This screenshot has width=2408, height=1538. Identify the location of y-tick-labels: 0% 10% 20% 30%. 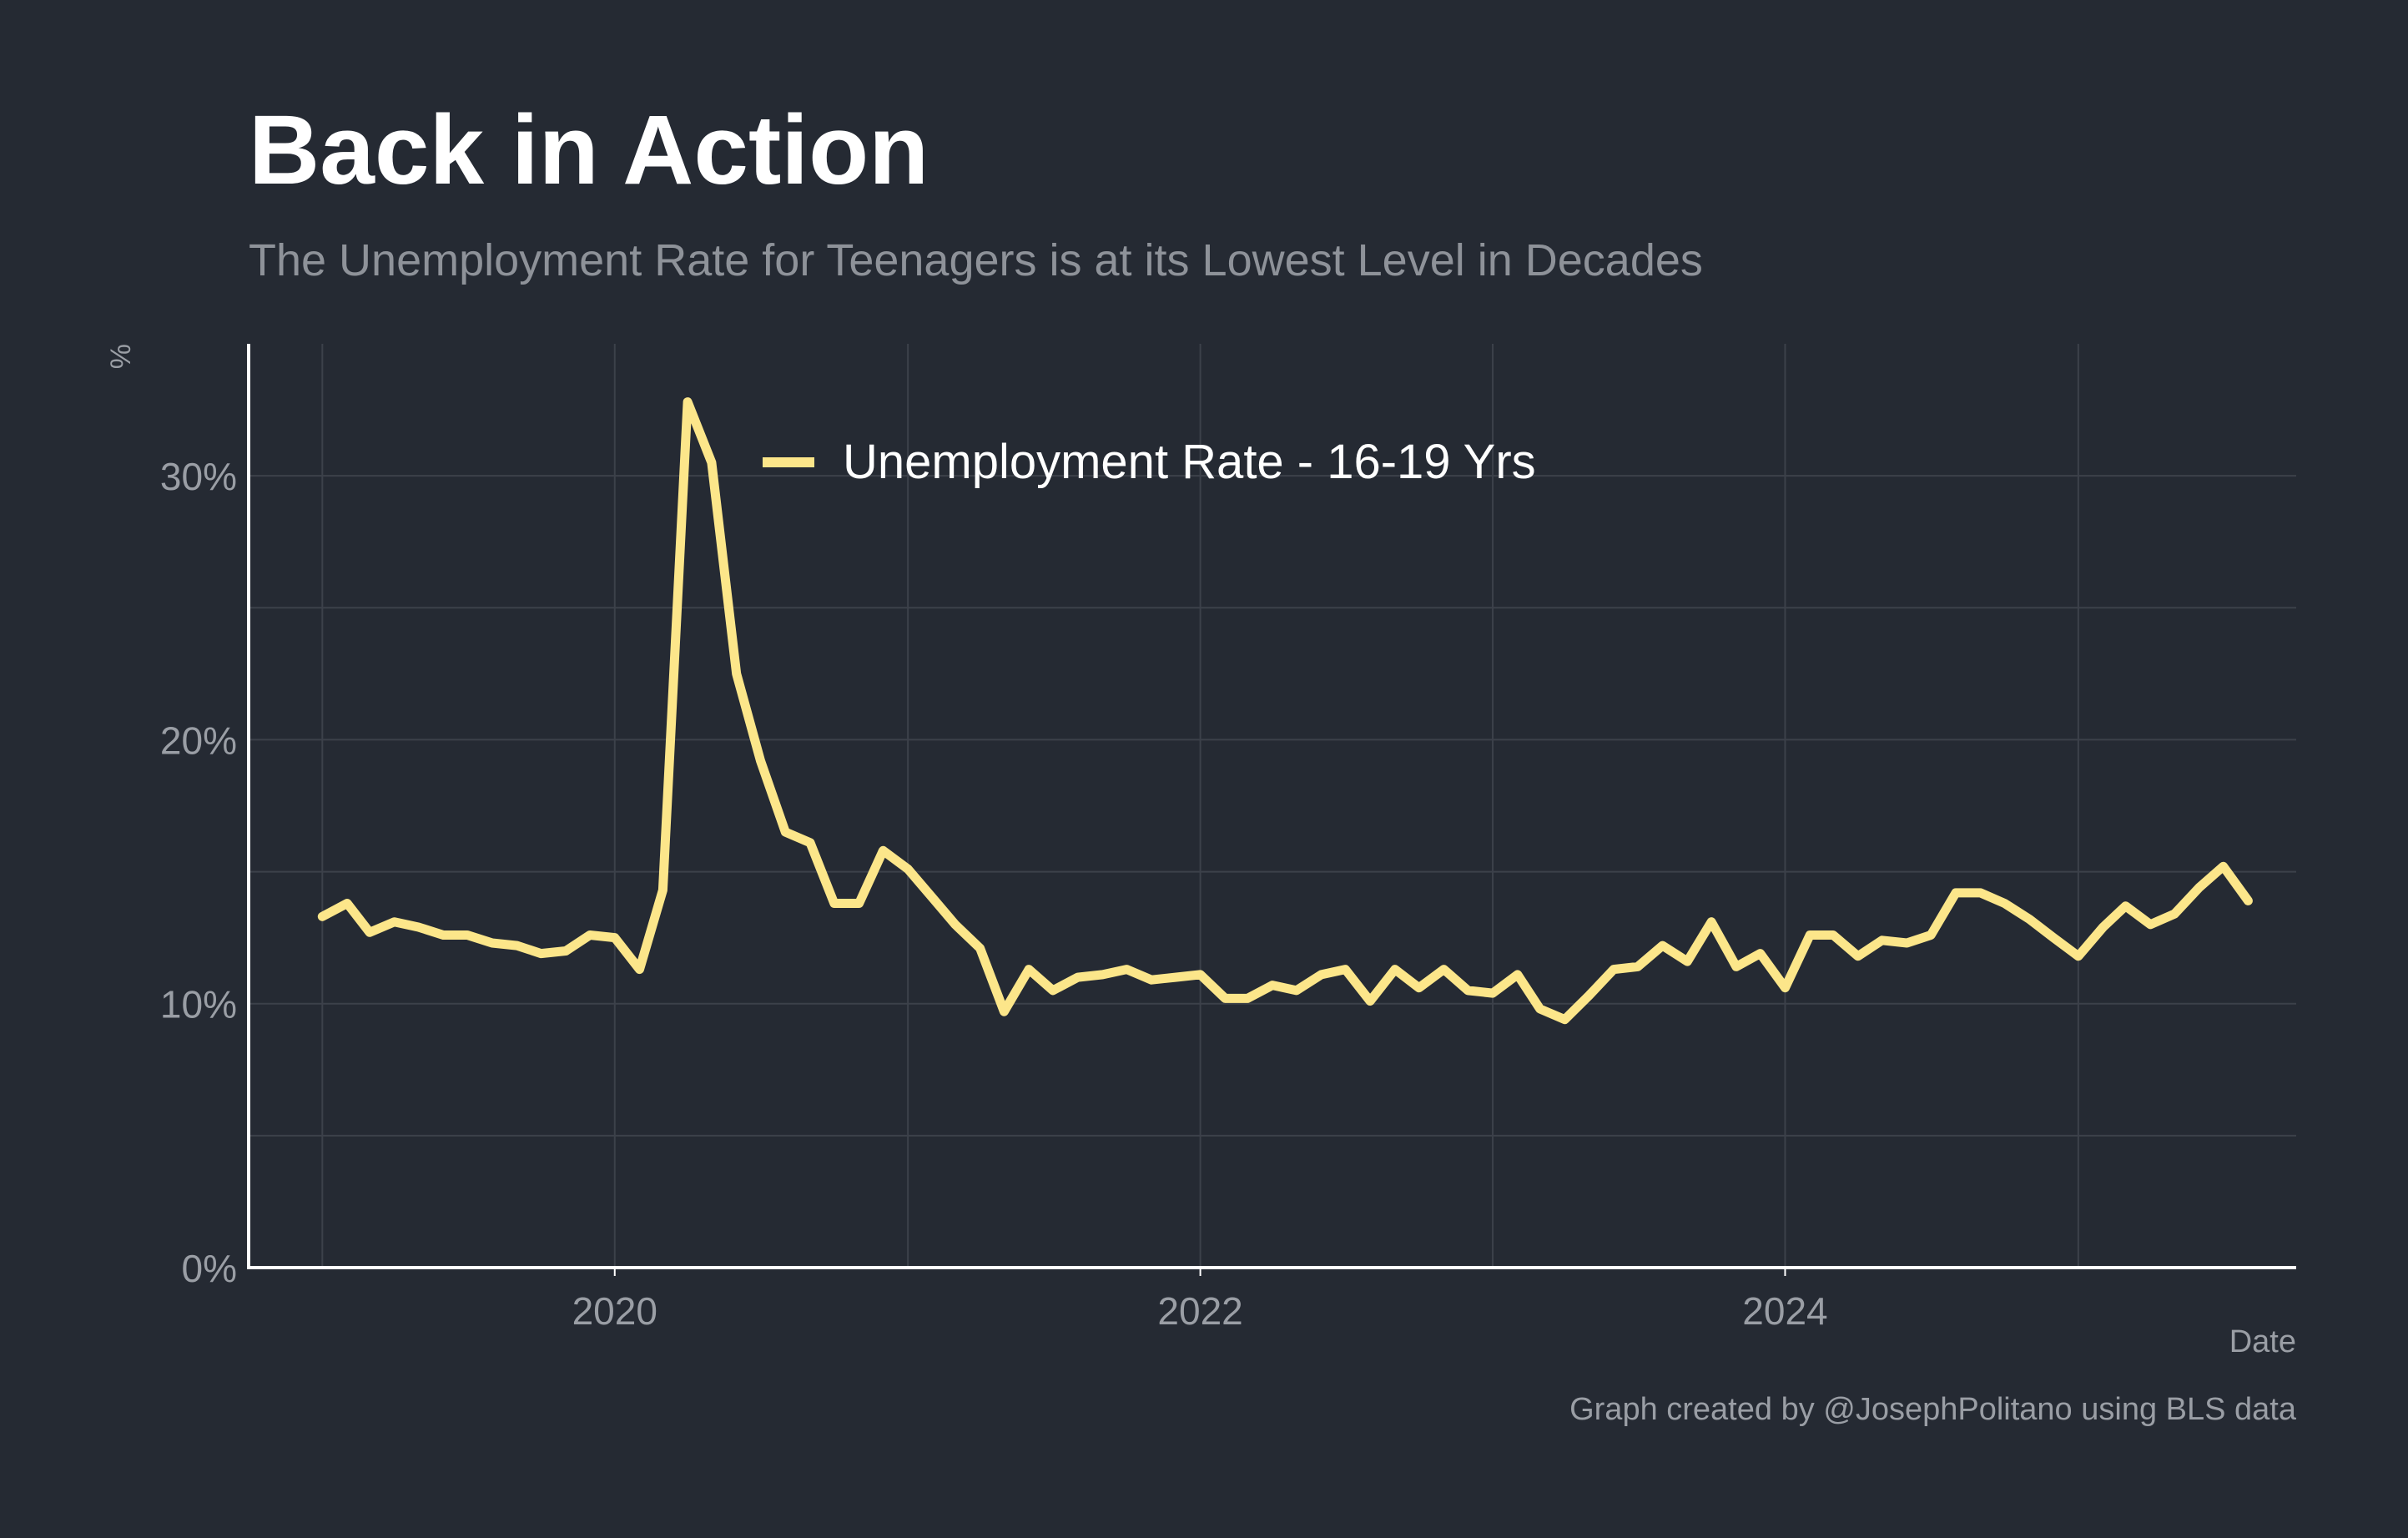
(198, 872).